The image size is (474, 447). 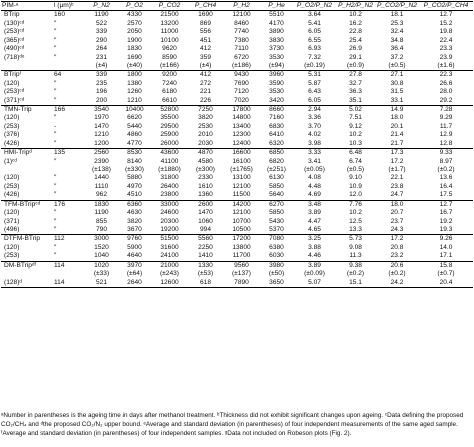 What do you see at coordinates (241, 153) in the screenshot?
I see `table-cell: 16600` at bounding box center [241, 153].